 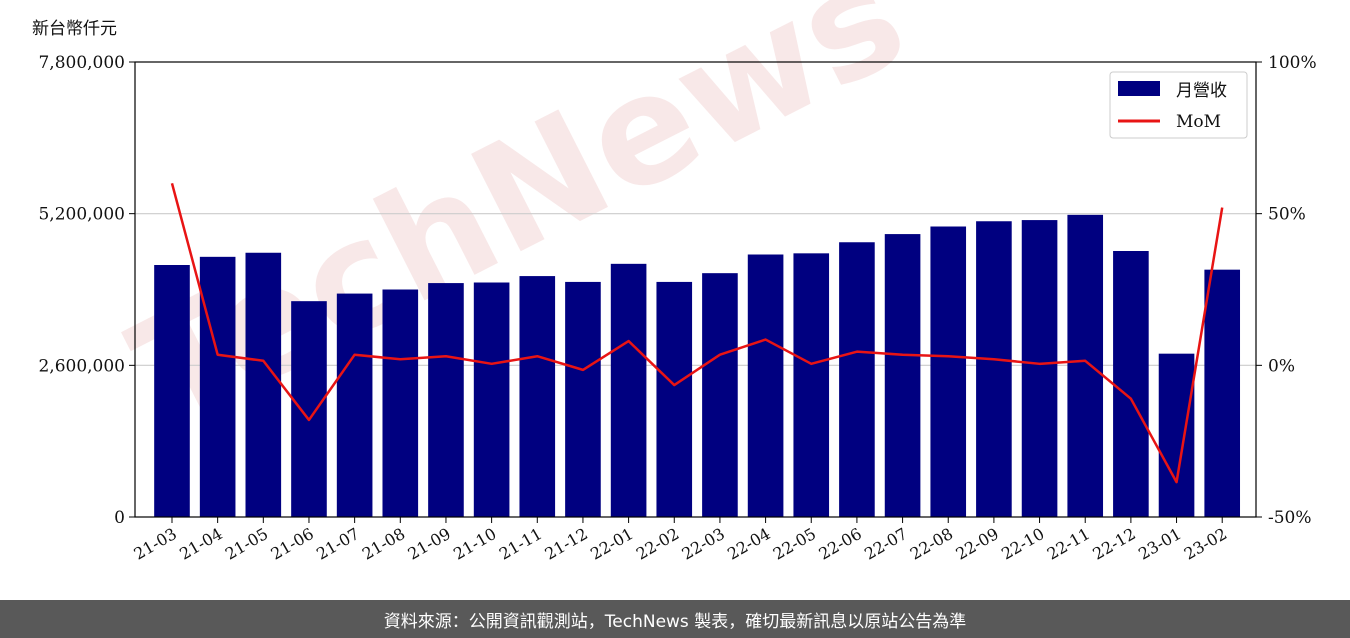 What do you see at coordinates (1205, 544) in the screenshot?
I see `x-tick-label: 23-02` at bounding box center [1205, 544].